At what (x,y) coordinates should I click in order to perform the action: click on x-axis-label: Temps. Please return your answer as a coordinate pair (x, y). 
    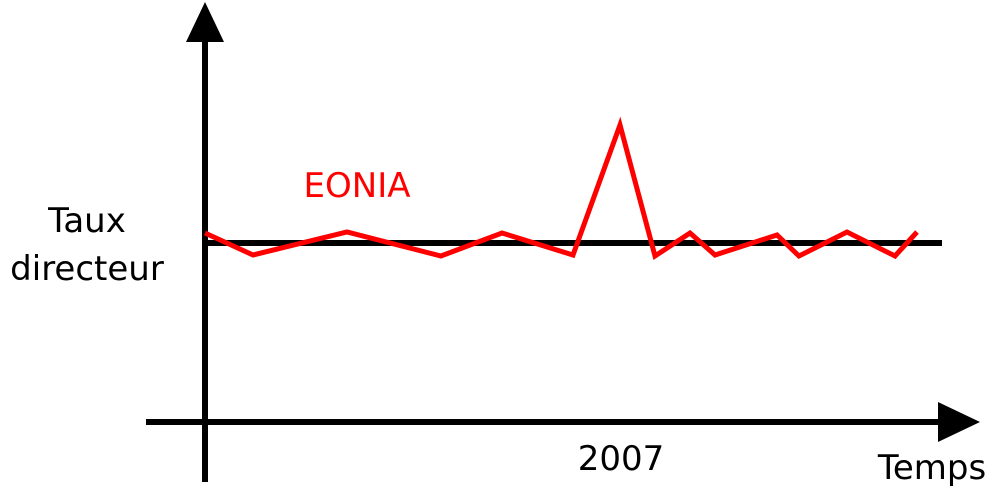
    Looking at the image, I should click on (931, 468).